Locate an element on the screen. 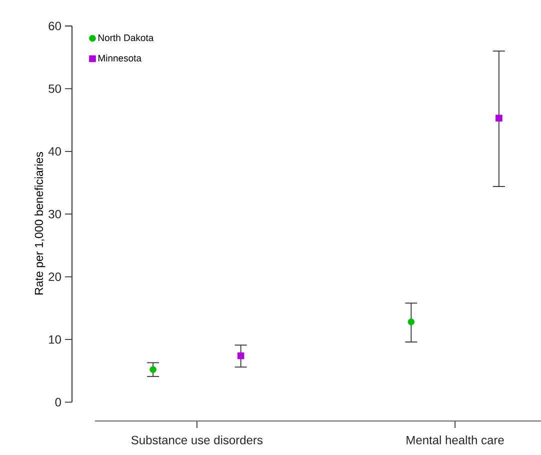 The image size is (541, 455). legend-label: North Dakota is located at coordinates (126, 38).